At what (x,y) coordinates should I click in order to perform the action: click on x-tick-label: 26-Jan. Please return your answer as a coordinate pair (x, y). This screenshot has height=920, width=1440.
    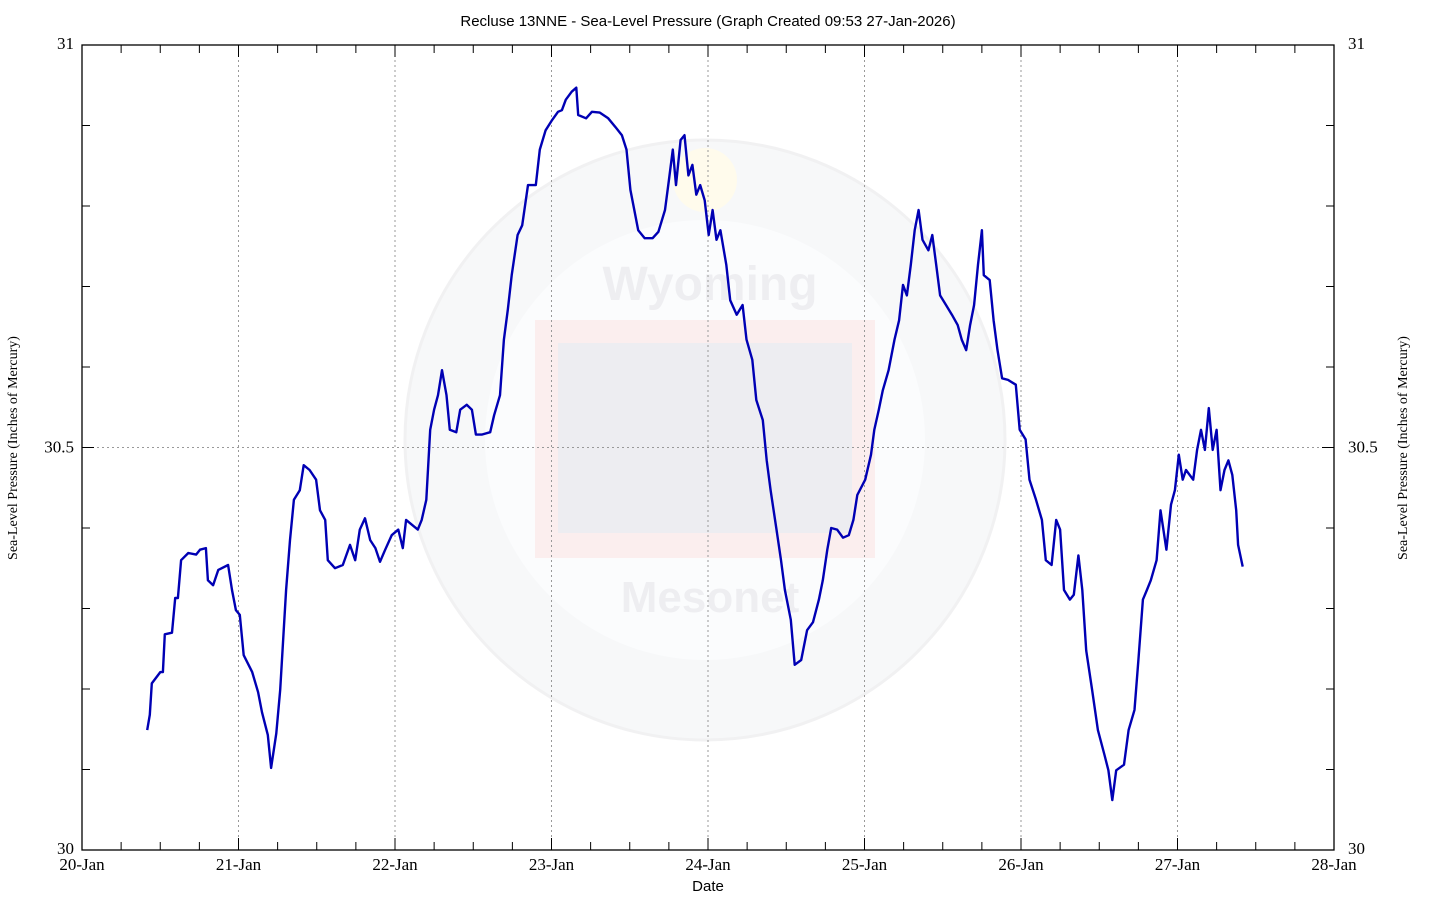
    Looking at the image, I should click on (1021, 864).